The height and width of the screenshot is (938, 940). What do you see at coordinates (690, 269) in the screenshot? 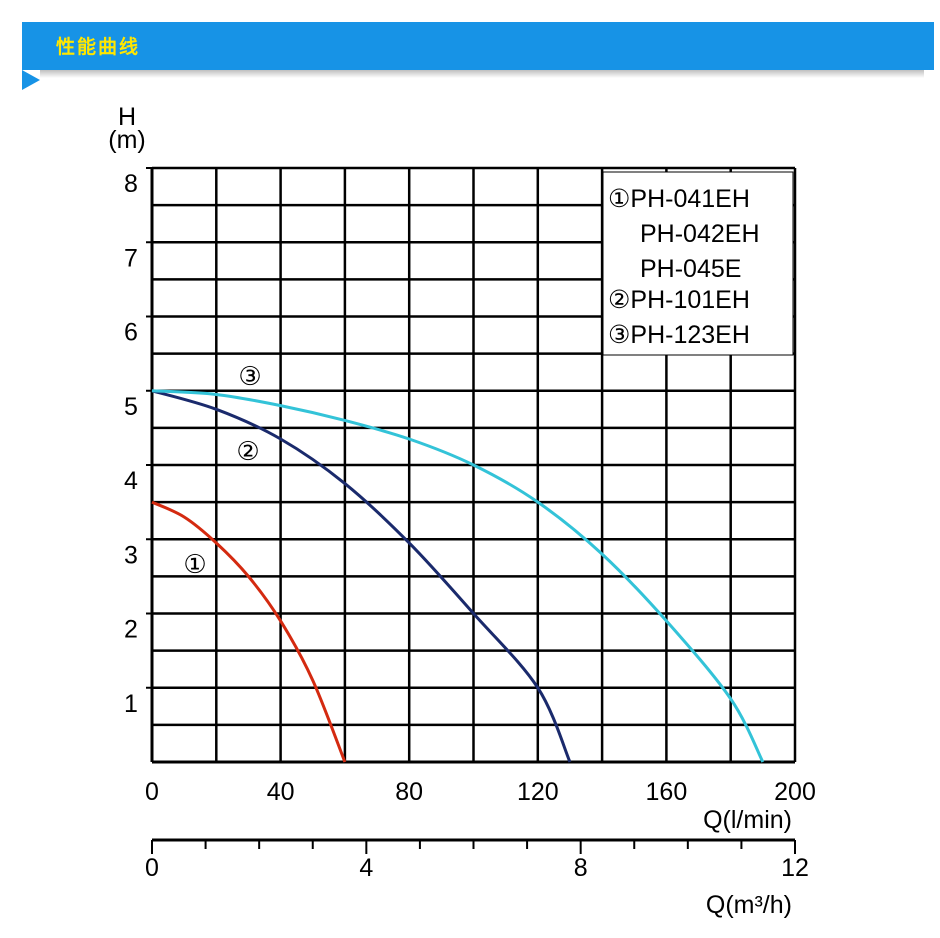
I see `legend-entry: PH-045E` at bounding box center [690, 269].